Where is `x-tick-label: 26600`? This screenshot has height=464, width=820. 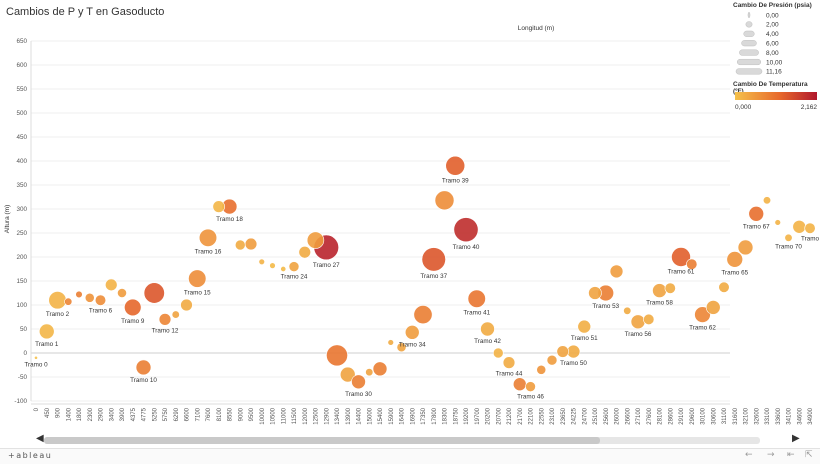 x-tick-label: 26600 is located at coordinates (628, 415).